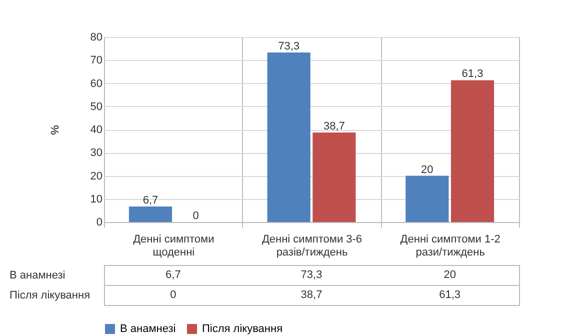 The width and height of the screenshot is (571, 335). I want to click on data-label: 73,3, so click(311, 275).